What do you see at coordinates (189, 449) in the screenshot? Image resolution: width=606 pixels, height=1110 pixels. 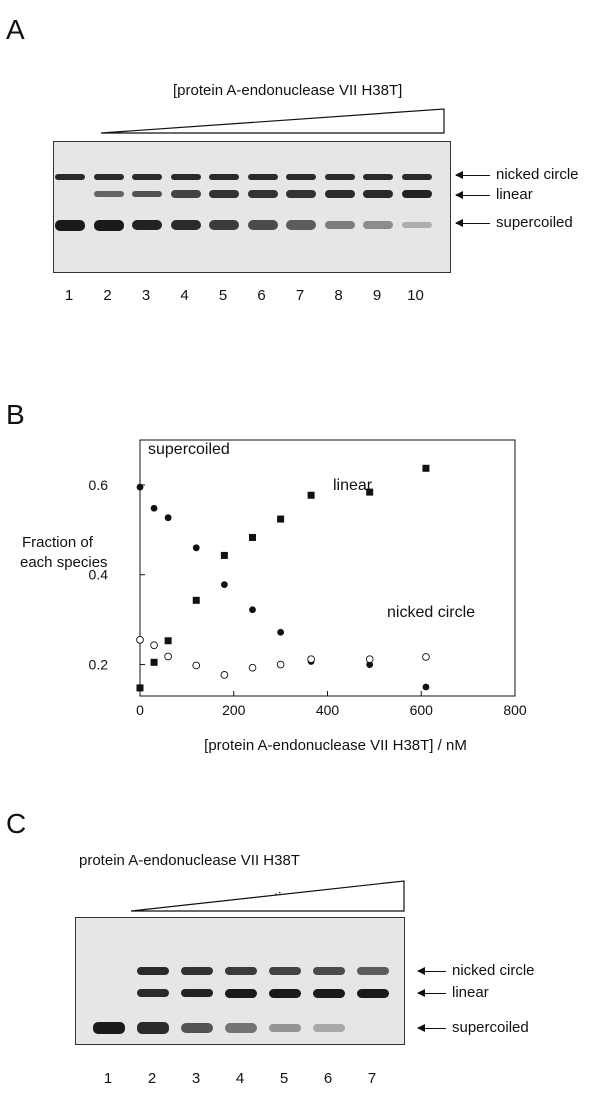 I see `annotation-supercoiled: supercoiled` at bounding box center [189, 449].